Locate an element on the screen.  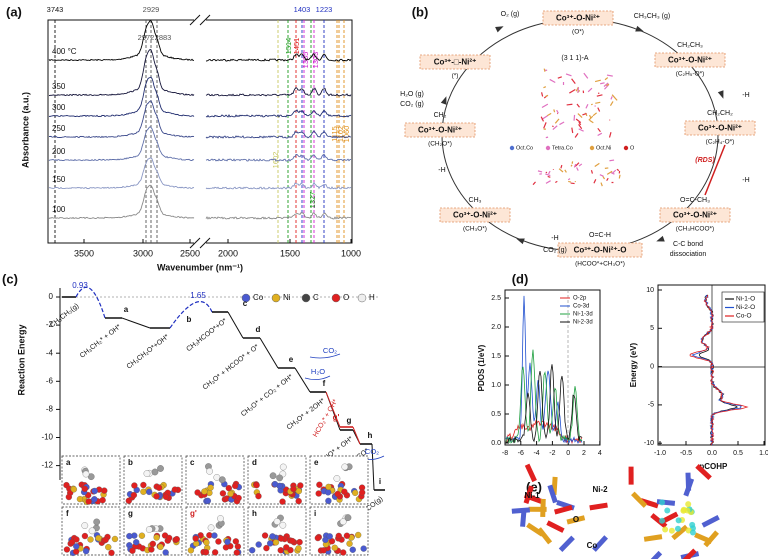
temperature-label: 250 is located at coordinates (59, 128).